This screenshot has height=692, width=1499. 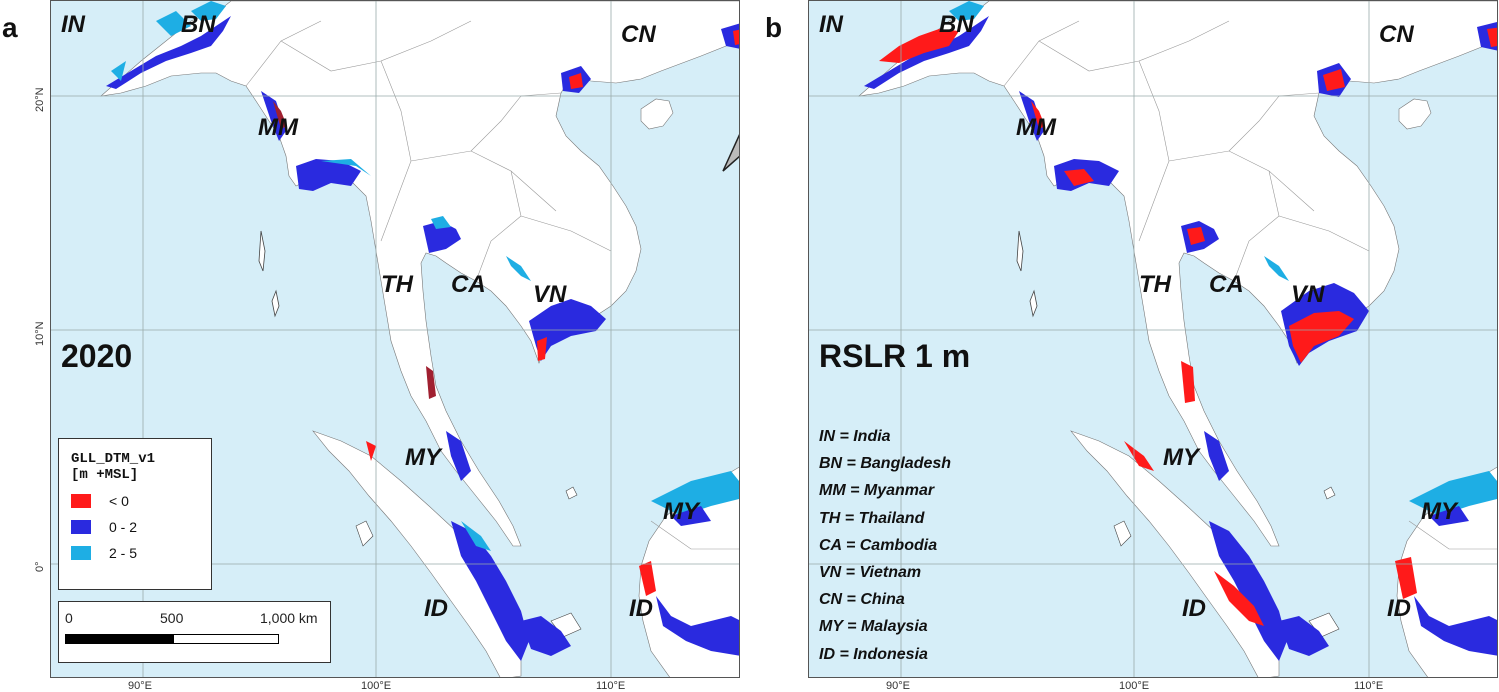 What do you see at coordinates (194, 632) in the screenshot?
I see `scale-bar: 0 500 1,000 km` at bounding box center [194, 632].